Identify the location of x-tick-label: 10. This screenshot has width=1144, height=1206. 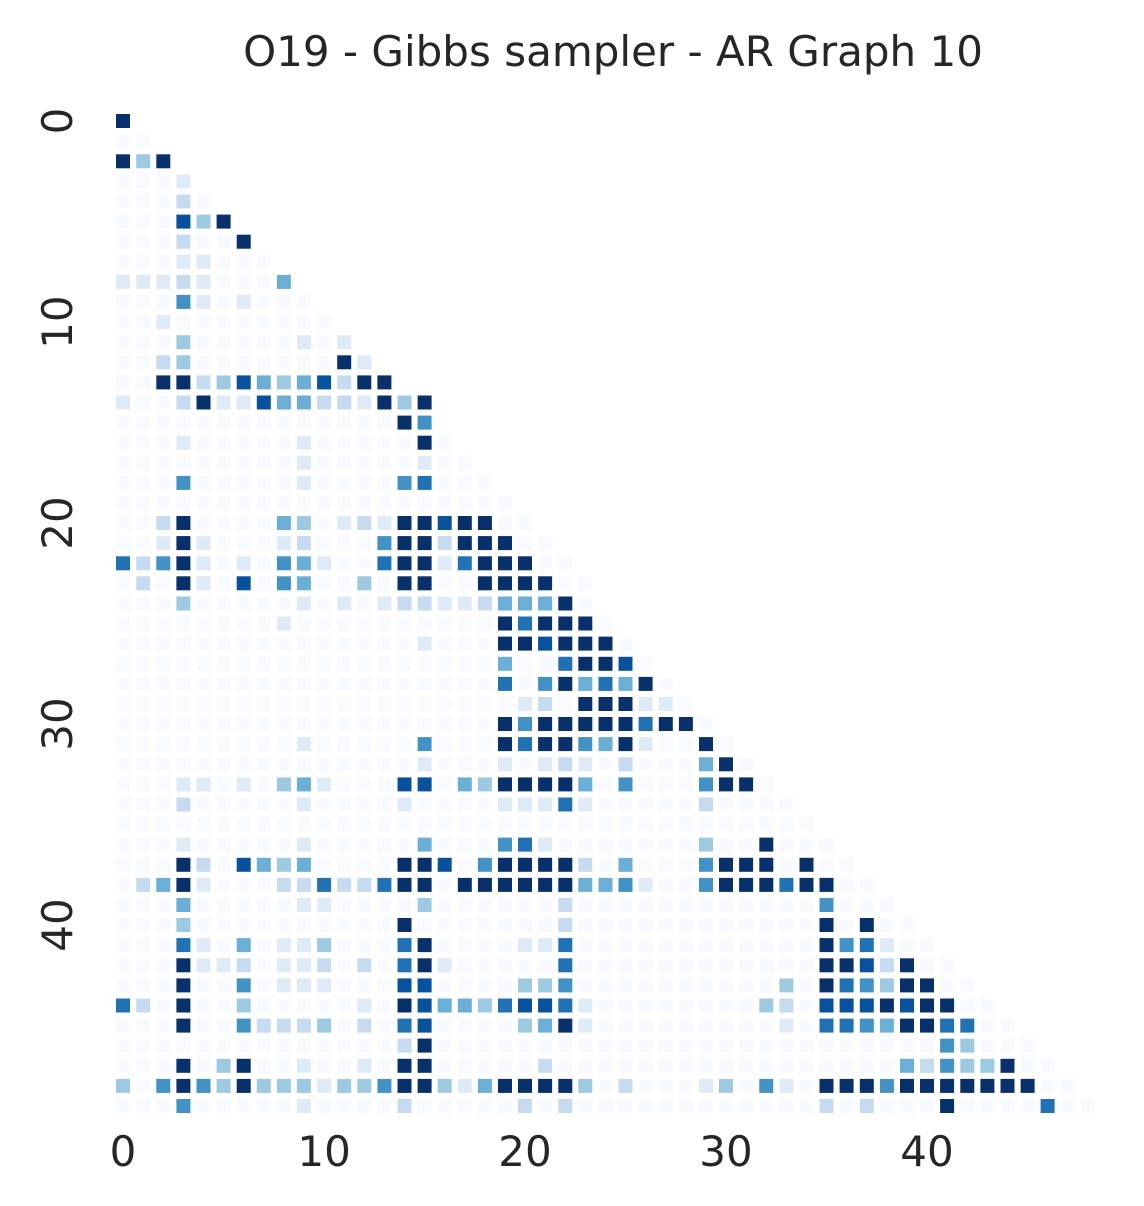
(323, 1151).